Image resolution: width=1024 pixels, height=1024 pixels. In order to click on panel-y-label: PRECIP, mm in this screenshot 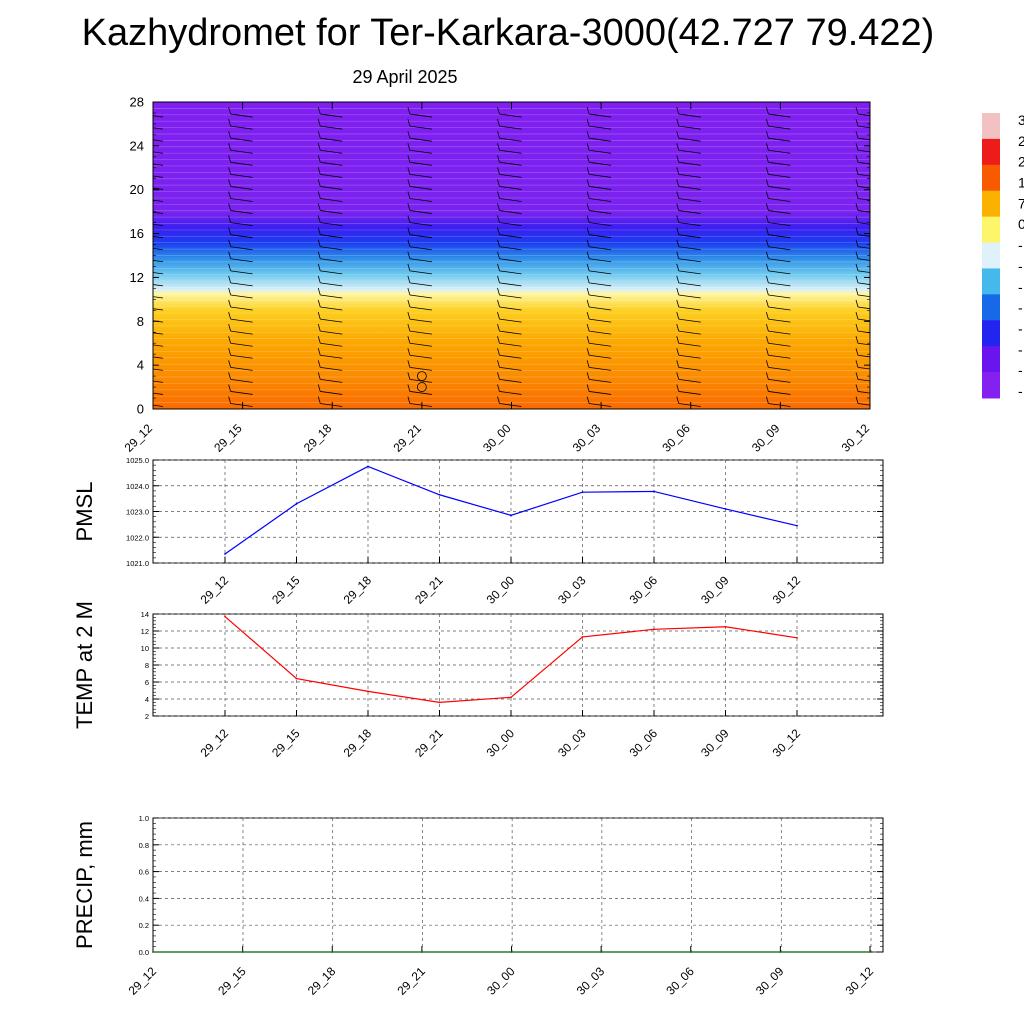, I will do `click(84, 885)`.